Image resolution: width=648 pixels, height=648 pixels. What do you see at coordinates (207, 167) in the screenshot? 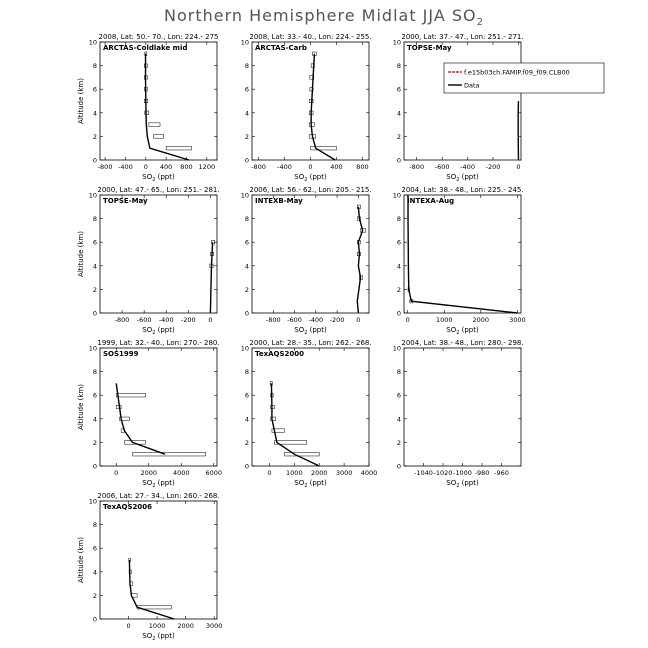
I see `x-tick-label: 1200` at bounding box center [207, 167].